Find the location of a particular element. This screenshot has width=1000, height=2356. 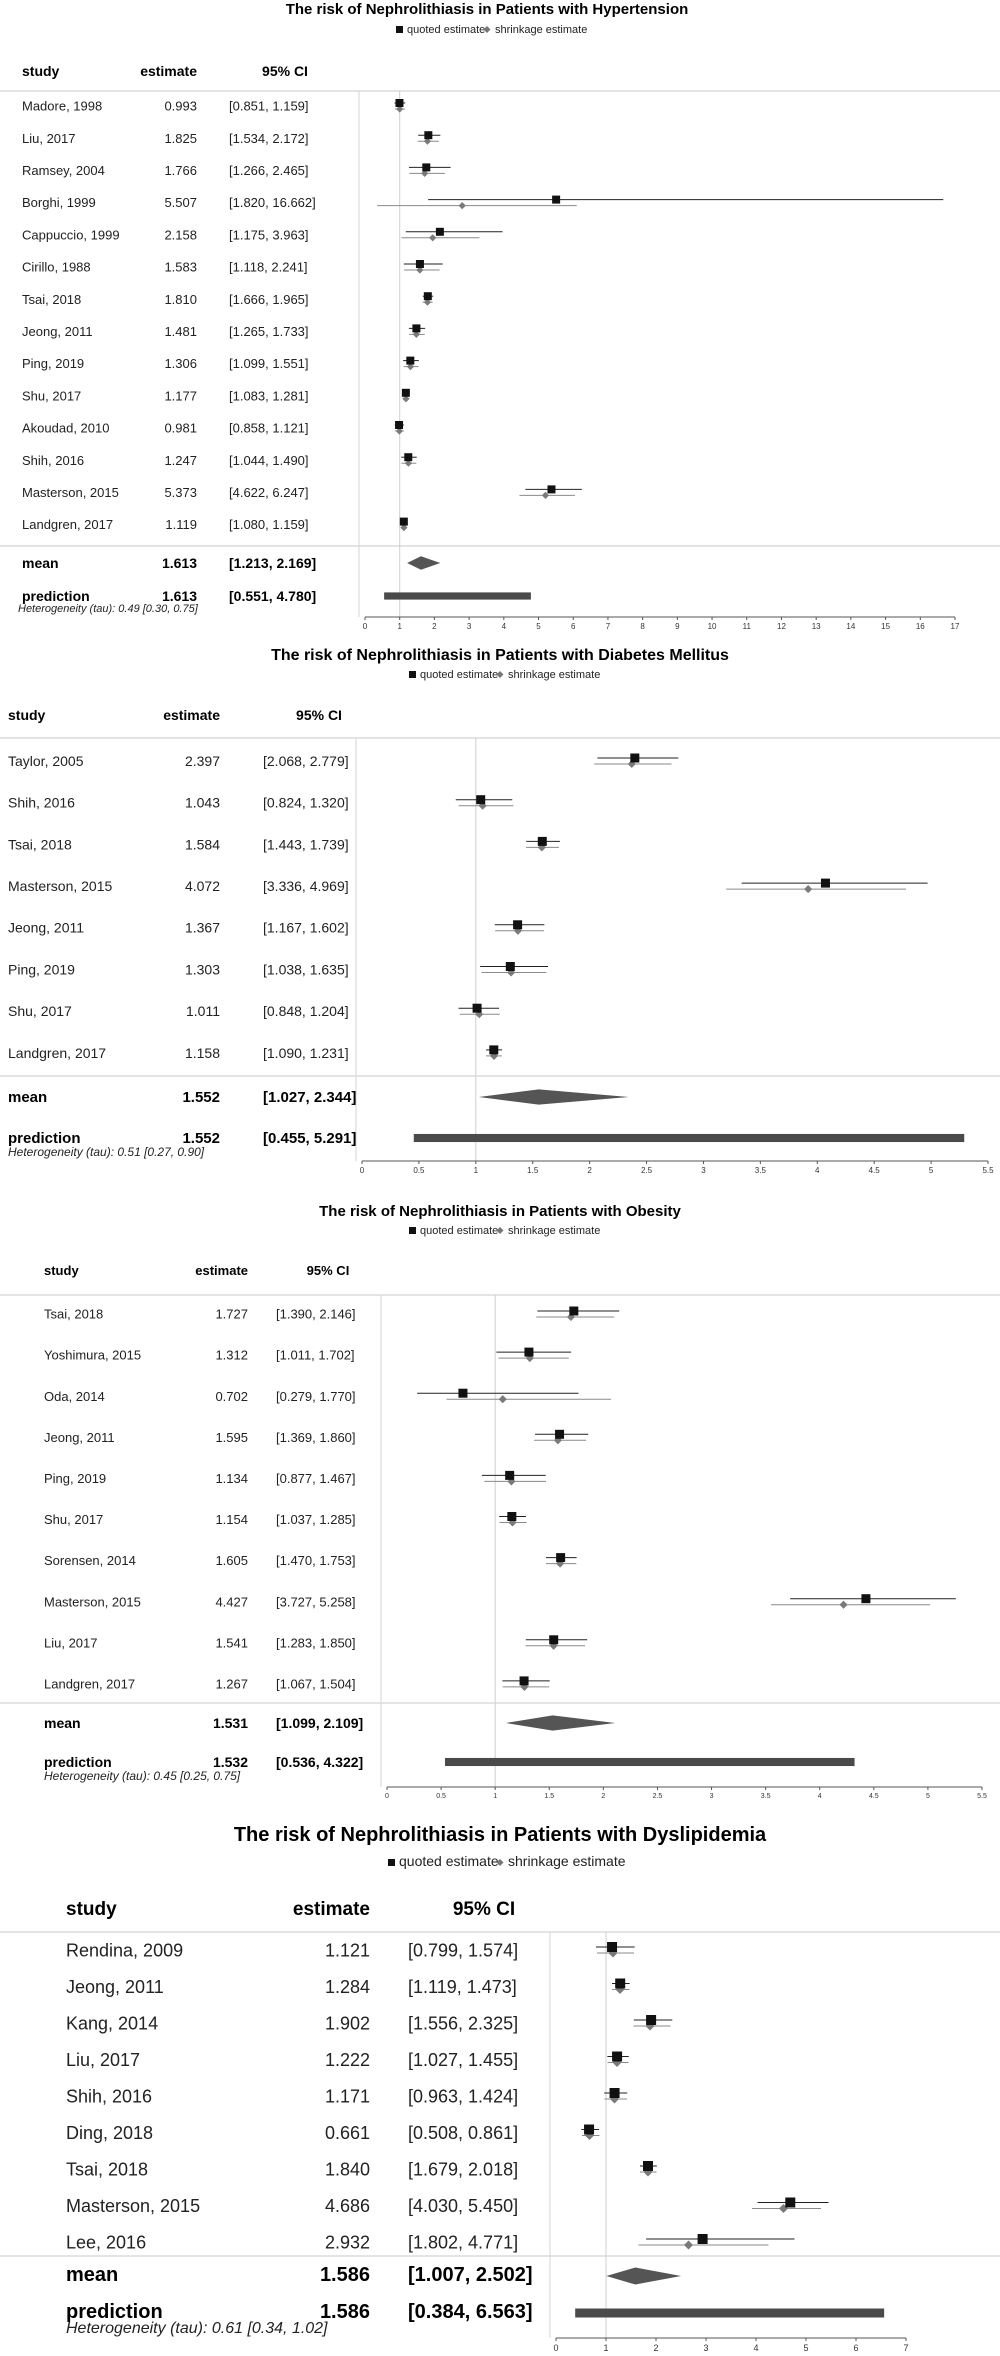

study-row: Masterson, 2015 4.427 [3.727, 5.258] is located at coordinates (500, 1601).